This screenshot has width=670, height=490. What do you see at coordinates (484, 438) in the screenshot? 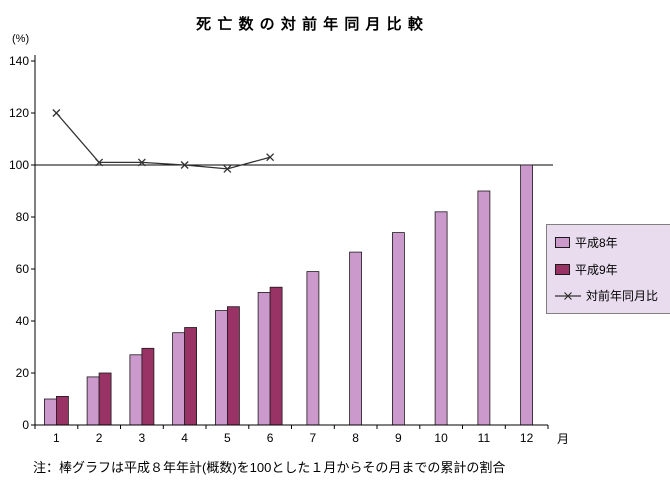
I see `x-tick-label-11: 11` at bounding box center [484, 438].